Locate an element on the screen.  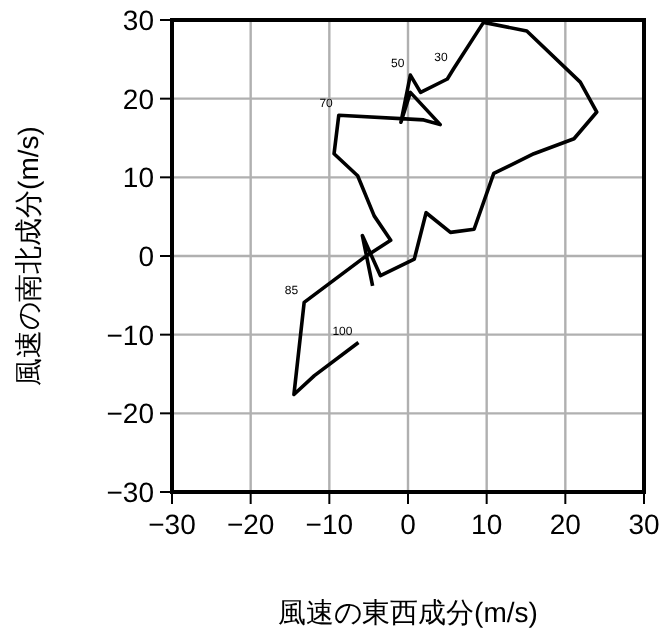
y-tick-label: 10 is located at coordinates (138, 177).